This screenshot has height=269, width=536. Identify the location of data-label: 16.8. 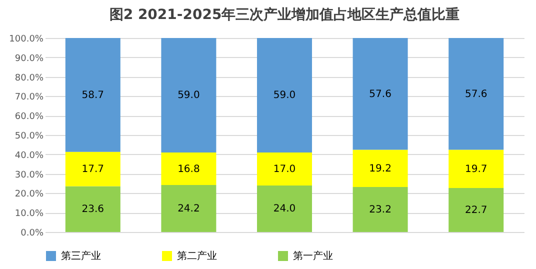
(189, 169).